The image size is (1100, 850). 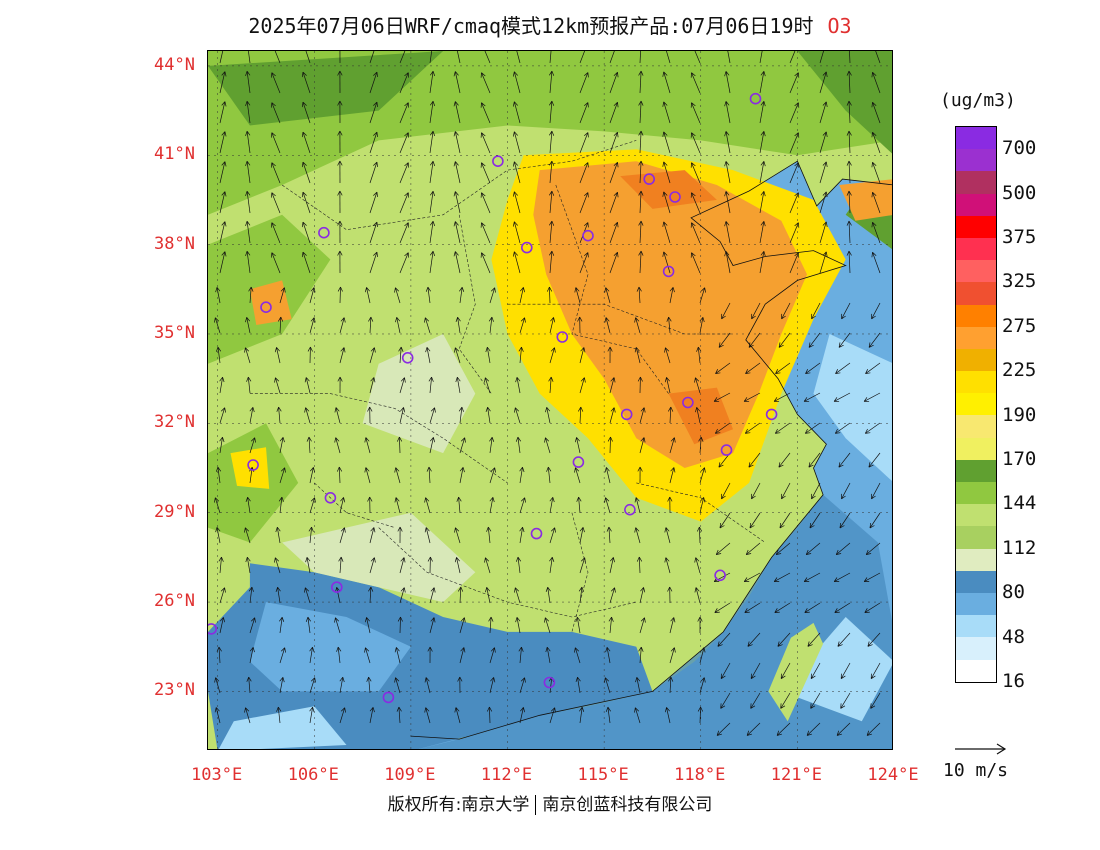 What do you see at coordinates (536, 533) in the screenshot?
I see `city-station-marker` at bounding box center [536, 533].